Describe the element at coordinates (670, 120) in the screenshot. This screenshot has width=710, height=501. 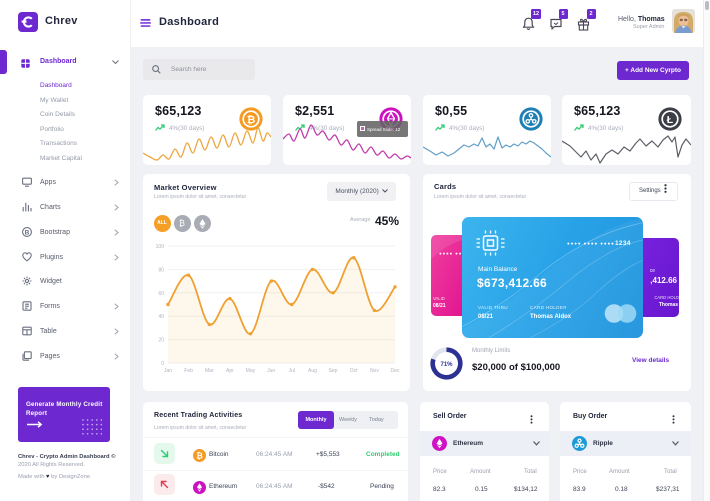
I see `svg-text: Ł` at that location.